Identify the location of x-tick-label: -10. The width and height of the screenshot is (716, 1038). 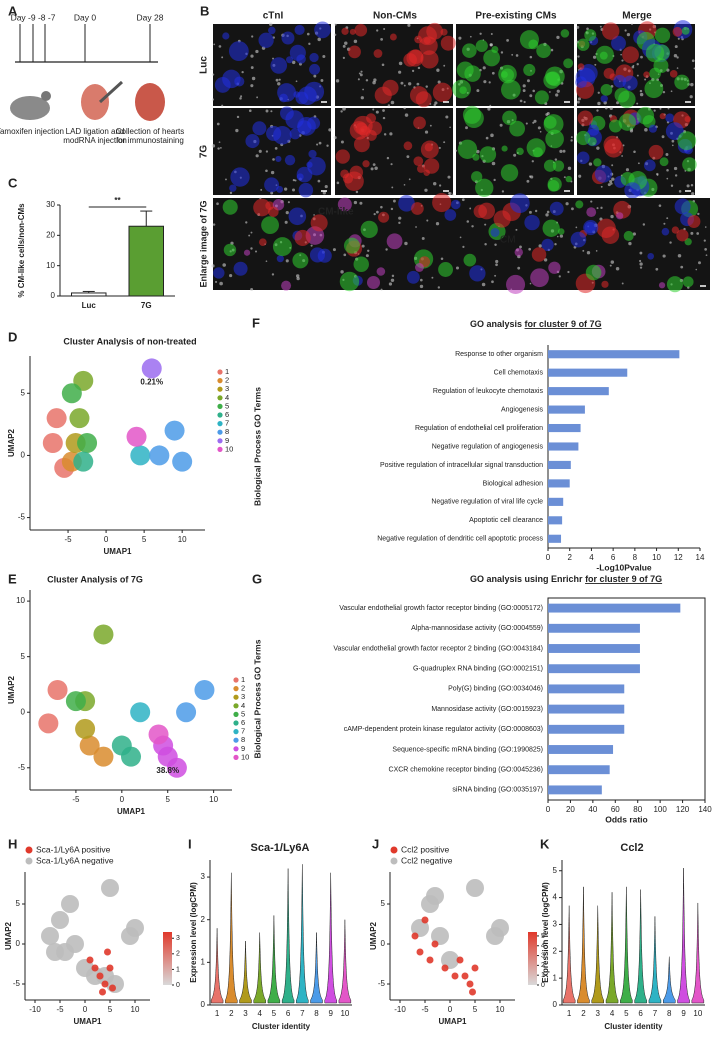
(35, 1009).